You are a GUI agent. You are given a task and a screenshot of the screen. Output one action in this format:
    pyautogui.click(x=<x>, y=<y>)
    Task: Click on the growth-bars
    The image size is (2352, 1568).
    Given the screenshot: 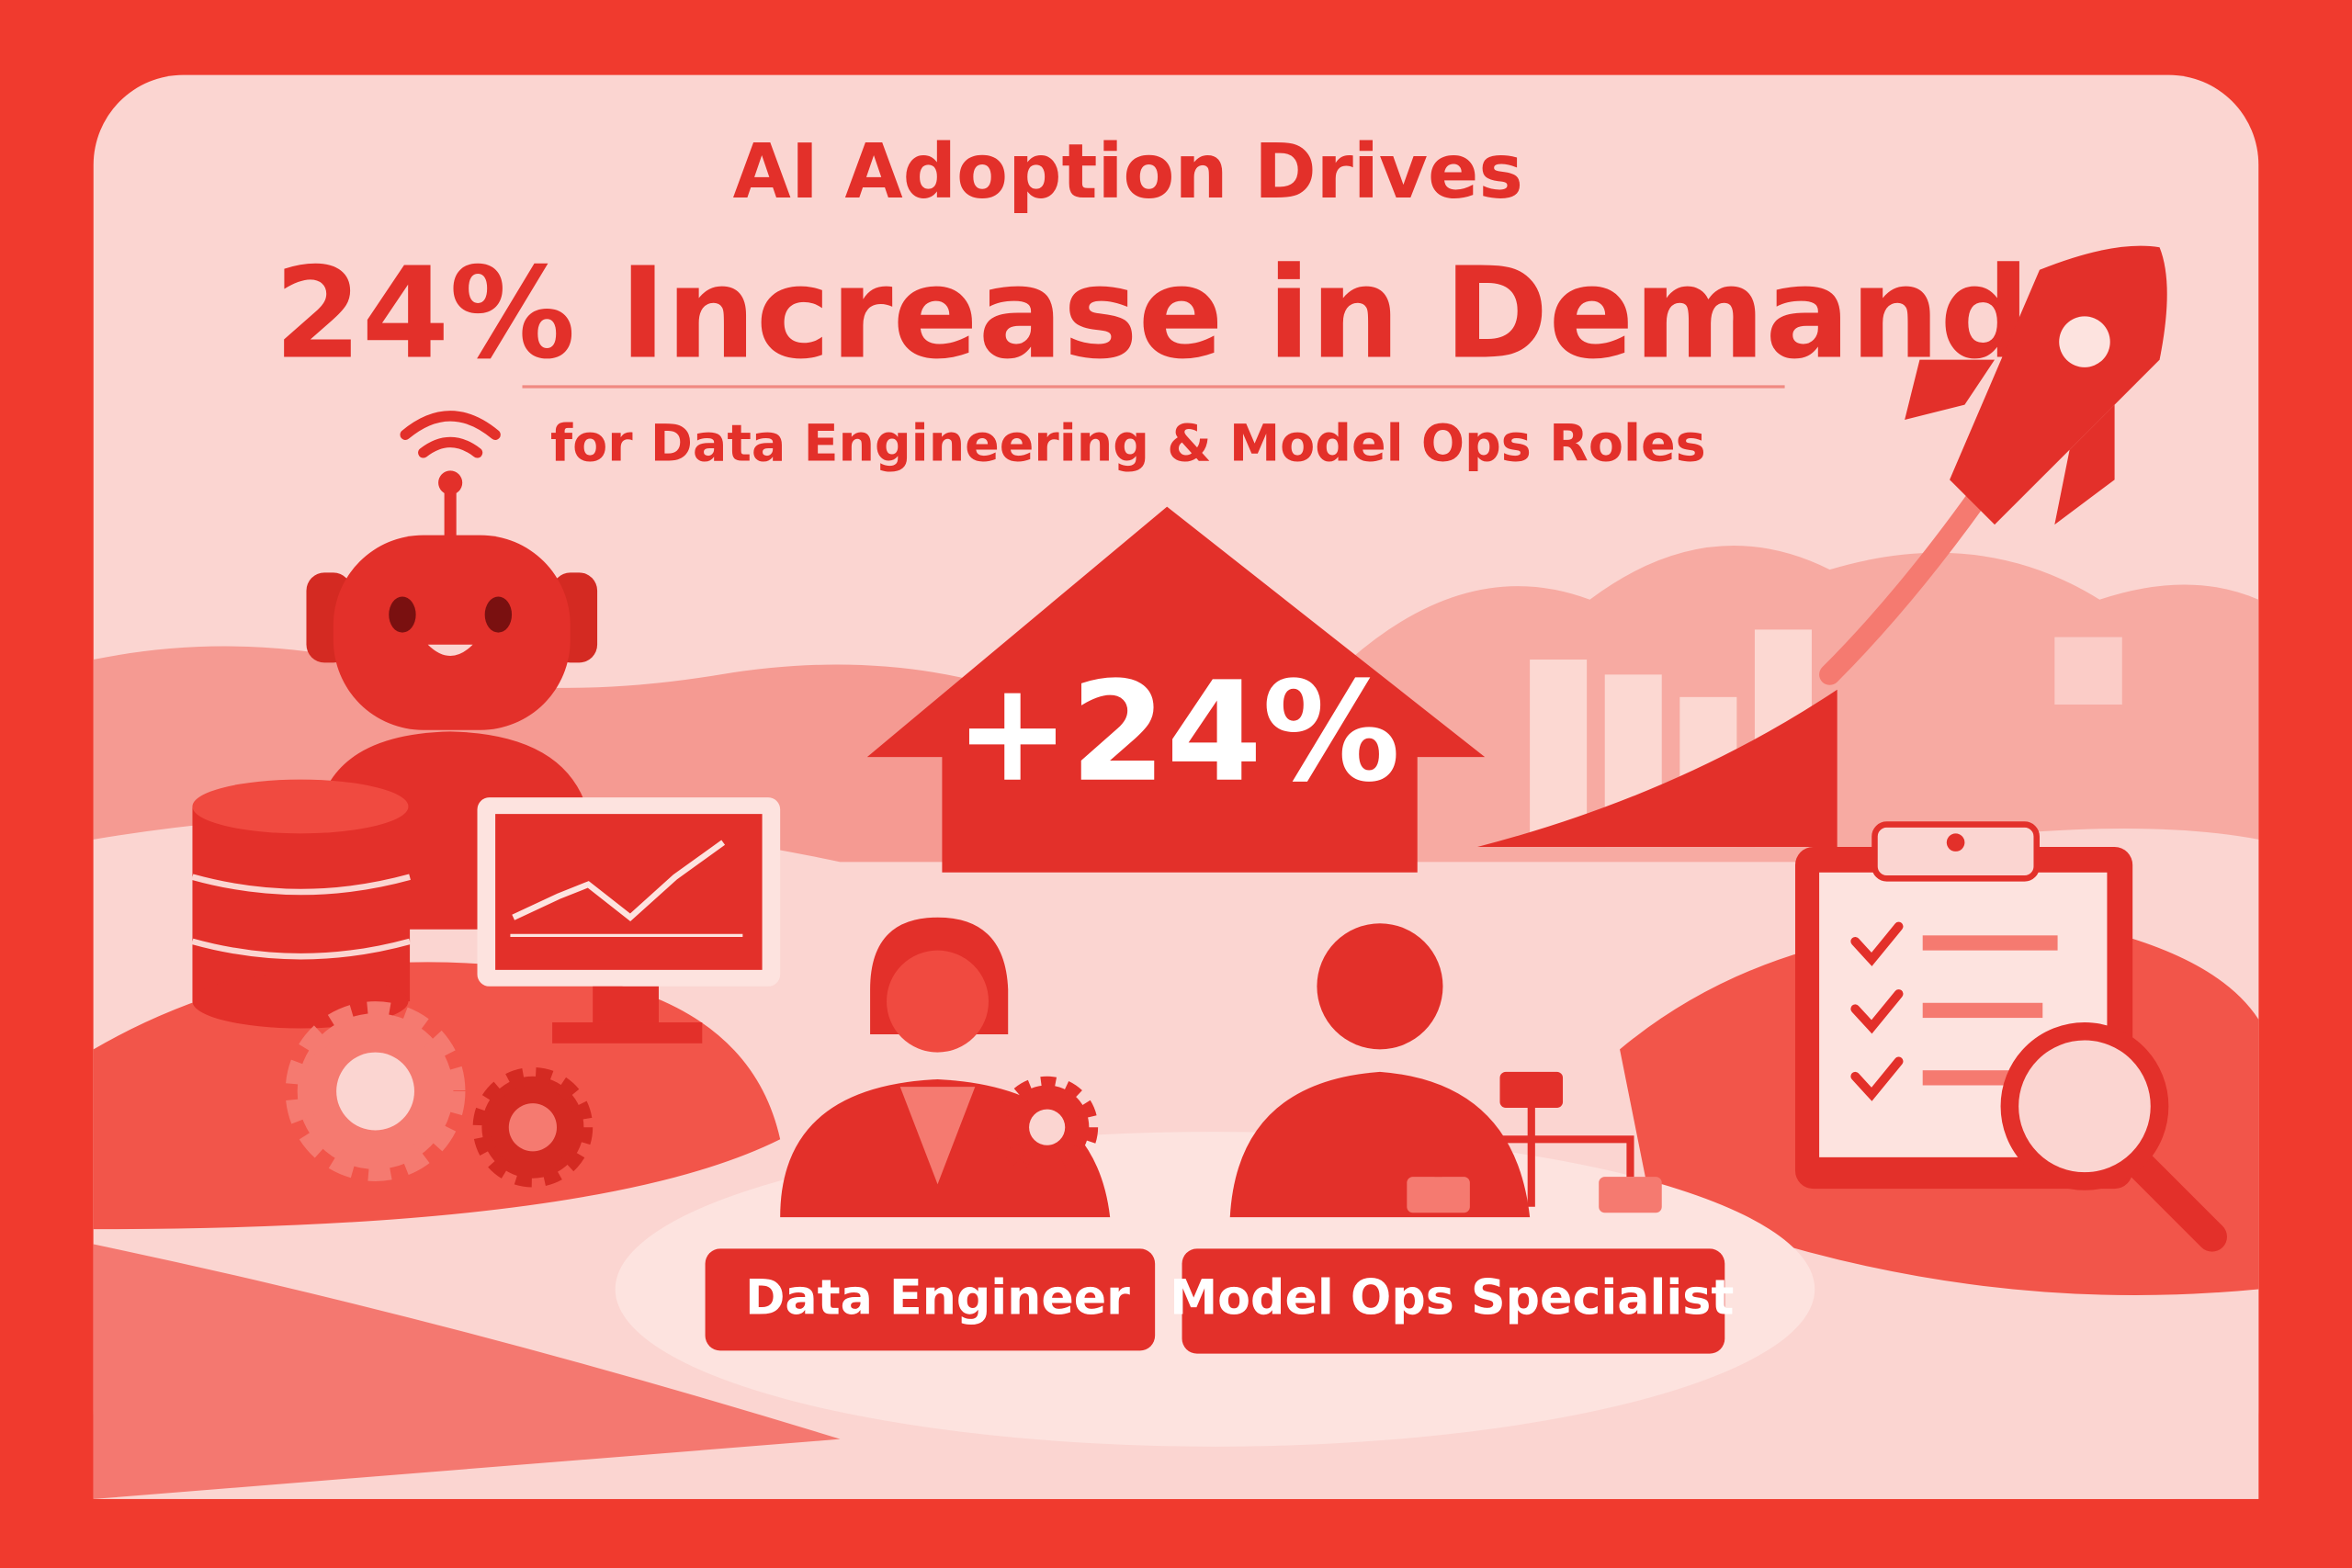 What is the action you would take?
    pyautogui.click(x=1799, y=738)
    